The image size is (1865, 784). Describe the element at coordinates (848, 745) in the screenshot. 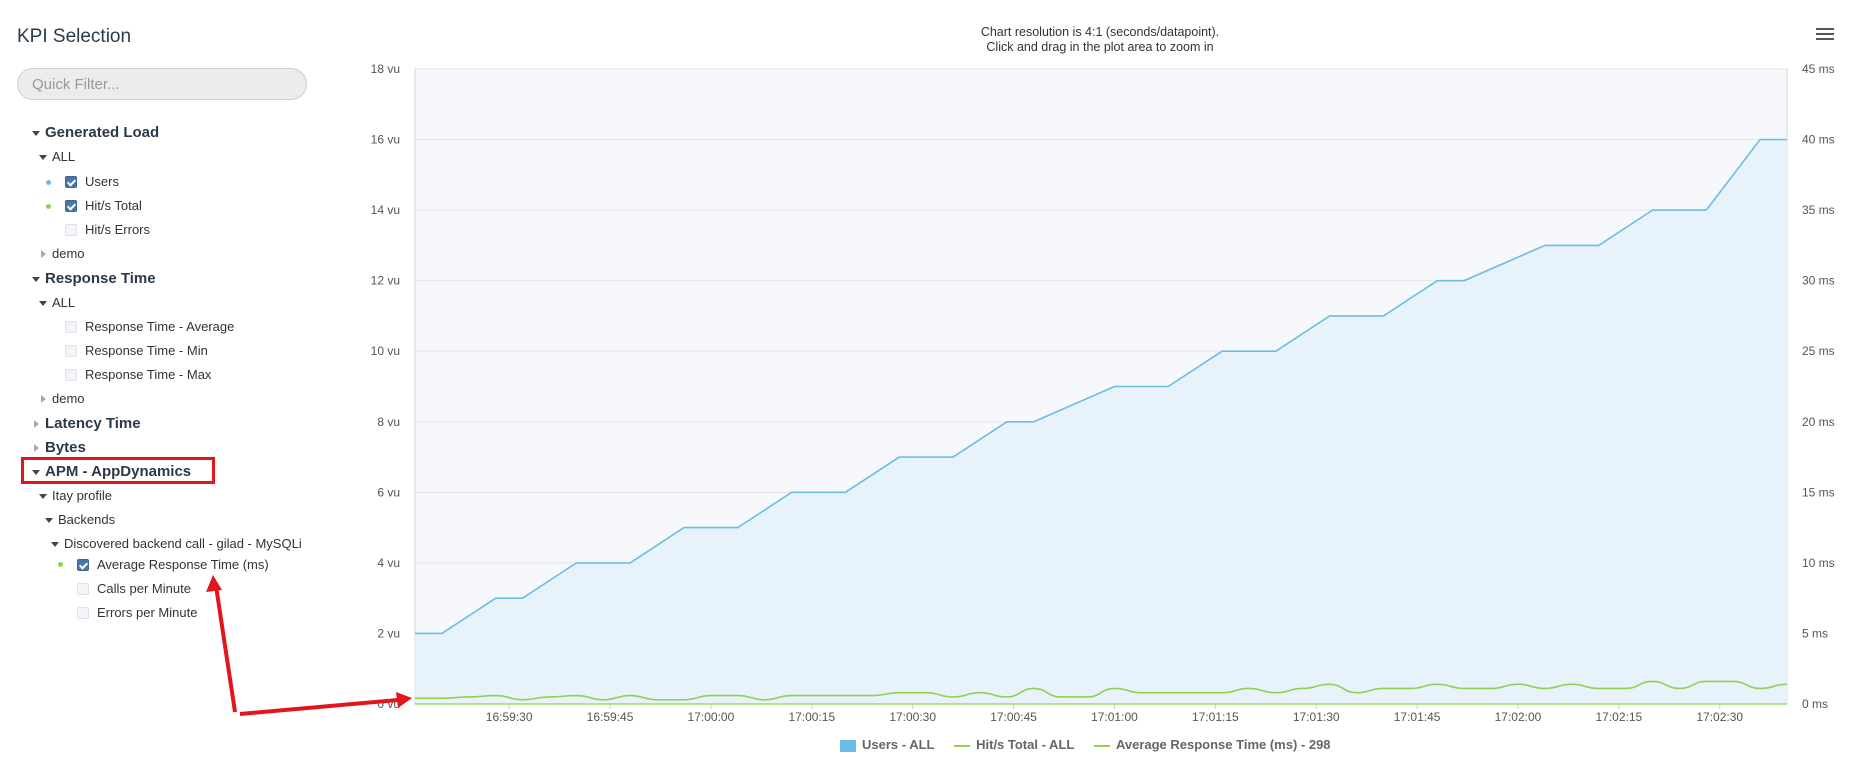

I see `legend-swatch-users` at that location.